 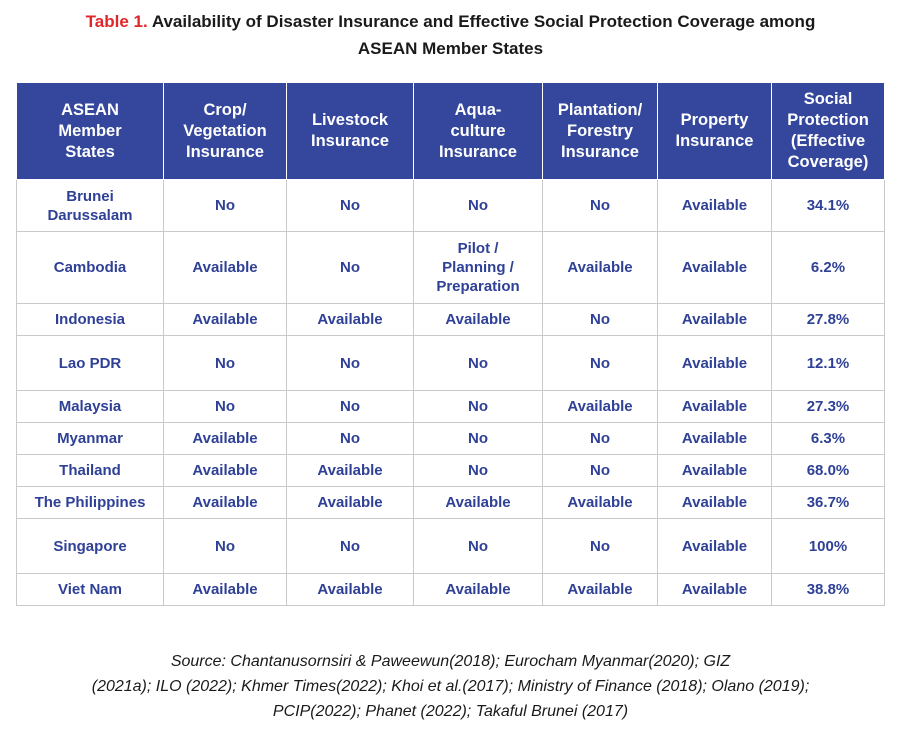 I want to click on col-header-property-insurance: Property Insurance, so click(x=714, y=131).